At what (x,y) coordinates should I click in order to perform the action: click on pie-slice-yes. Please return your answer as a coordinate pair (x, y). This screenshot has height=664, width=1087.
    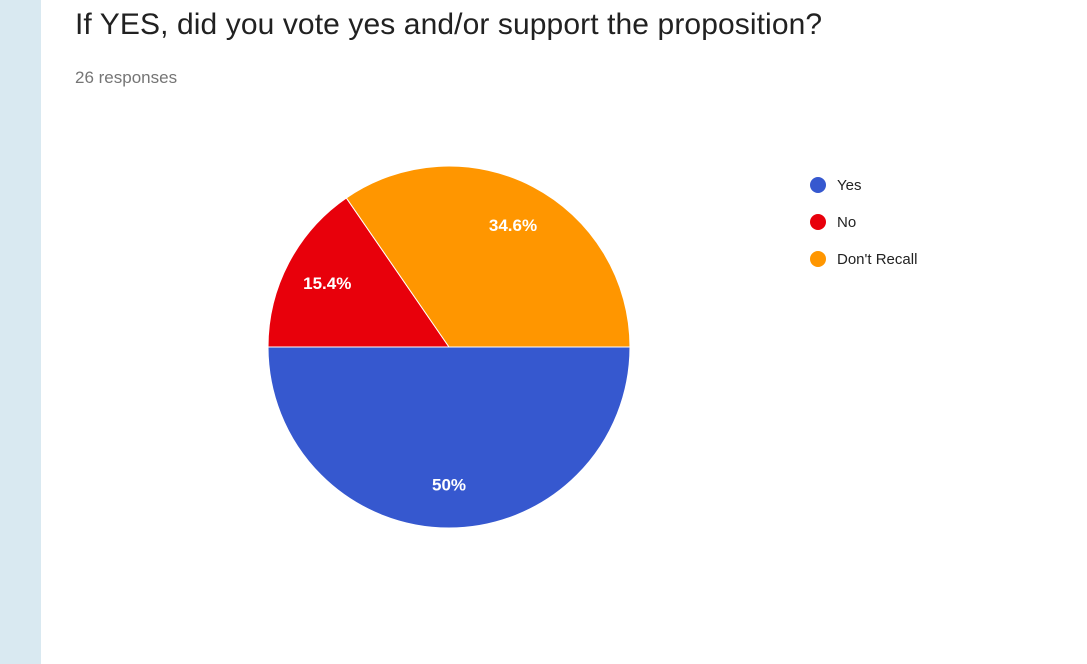
    Looking at the image, I should click on (449, 437).